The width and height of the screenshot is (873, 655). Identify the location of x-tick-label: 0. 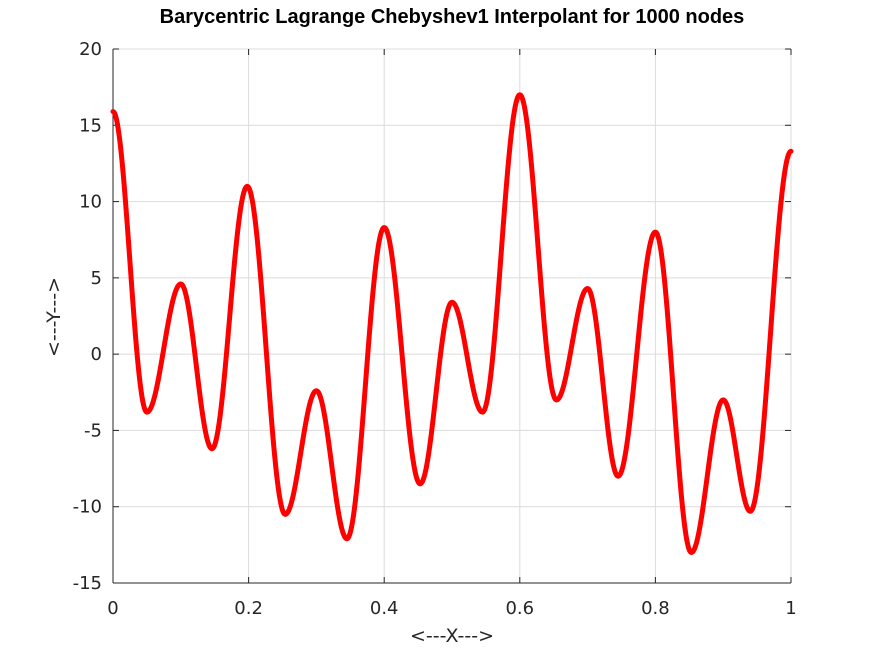
(112, 608).